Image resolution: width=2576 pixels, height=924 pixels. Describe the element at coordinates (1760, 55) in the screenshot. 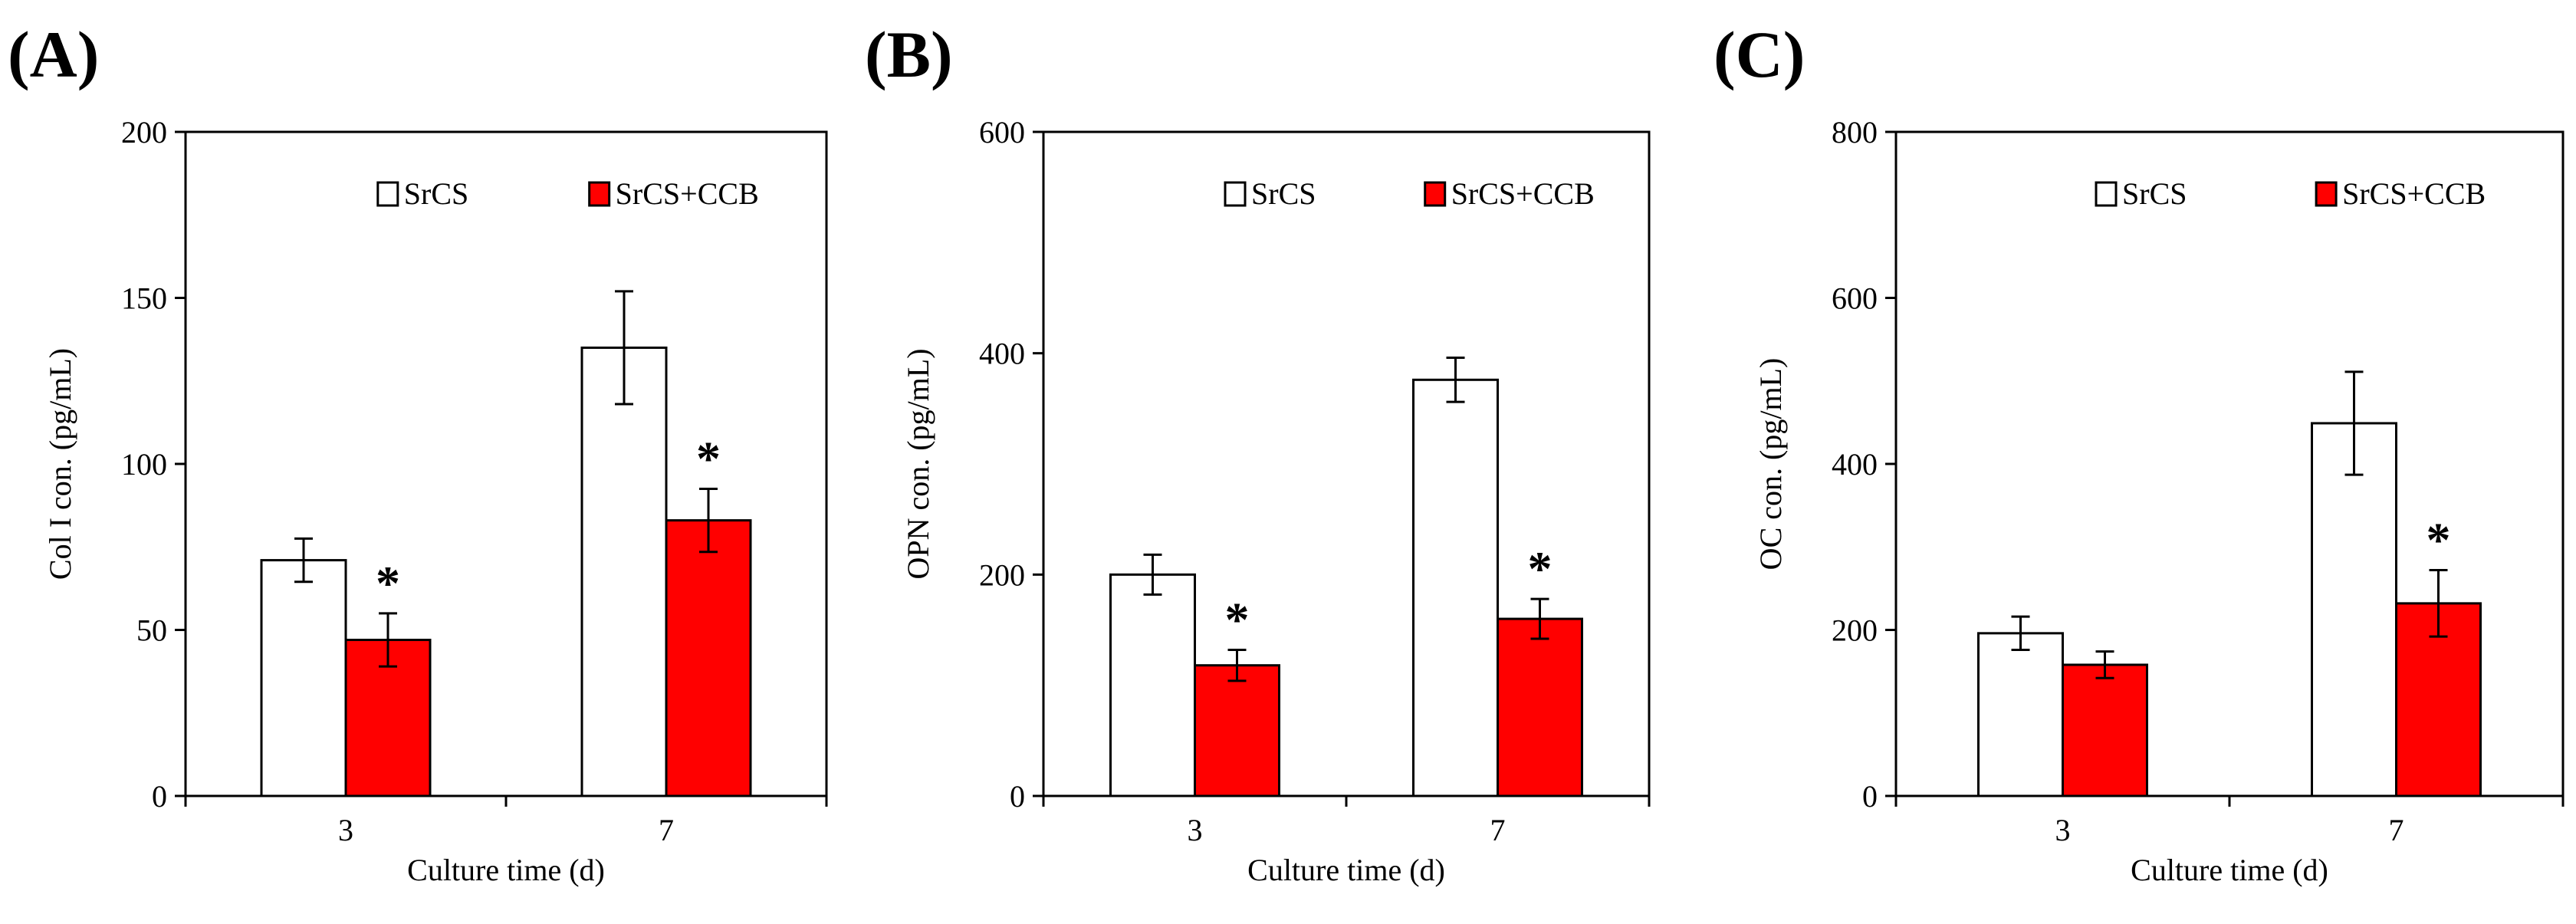

I see `panel-label: (C)` at that location.